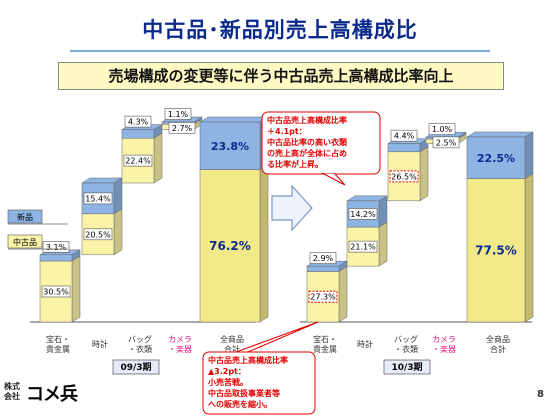  What do you see at coordinates (540, 394) in the screenshot?
I see `page-number: 8` at bounding box center [540, 394].